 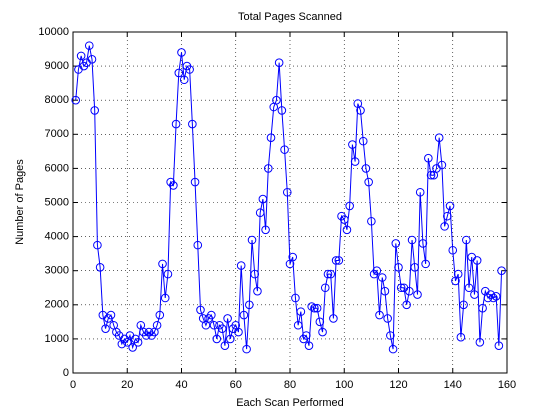 What do you see at coordinates (507, 385) in the screenshot?
I see `x-tick-label: 160` at bounding box center [507, 385].